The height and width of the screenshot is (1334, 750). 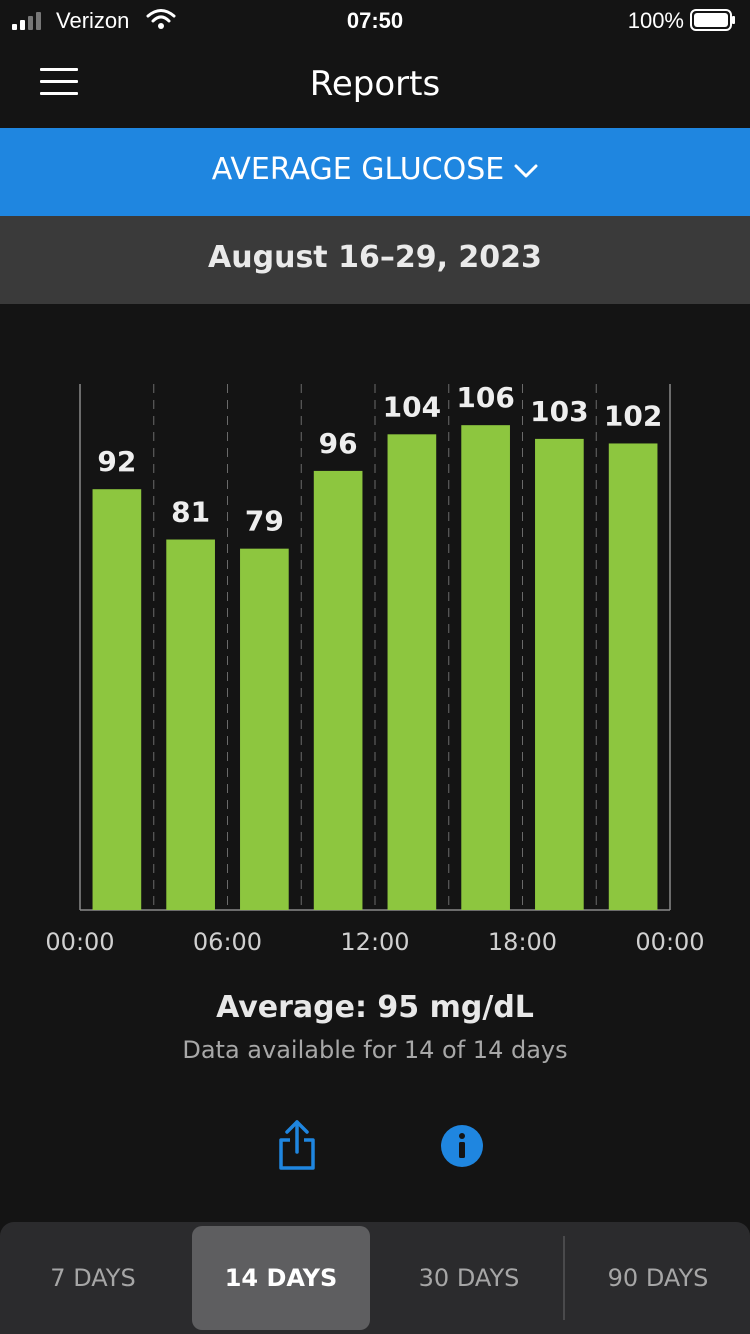 I want to click on metric-selector: AVERAGE GLUCOSE, so click(x=375, y=172).